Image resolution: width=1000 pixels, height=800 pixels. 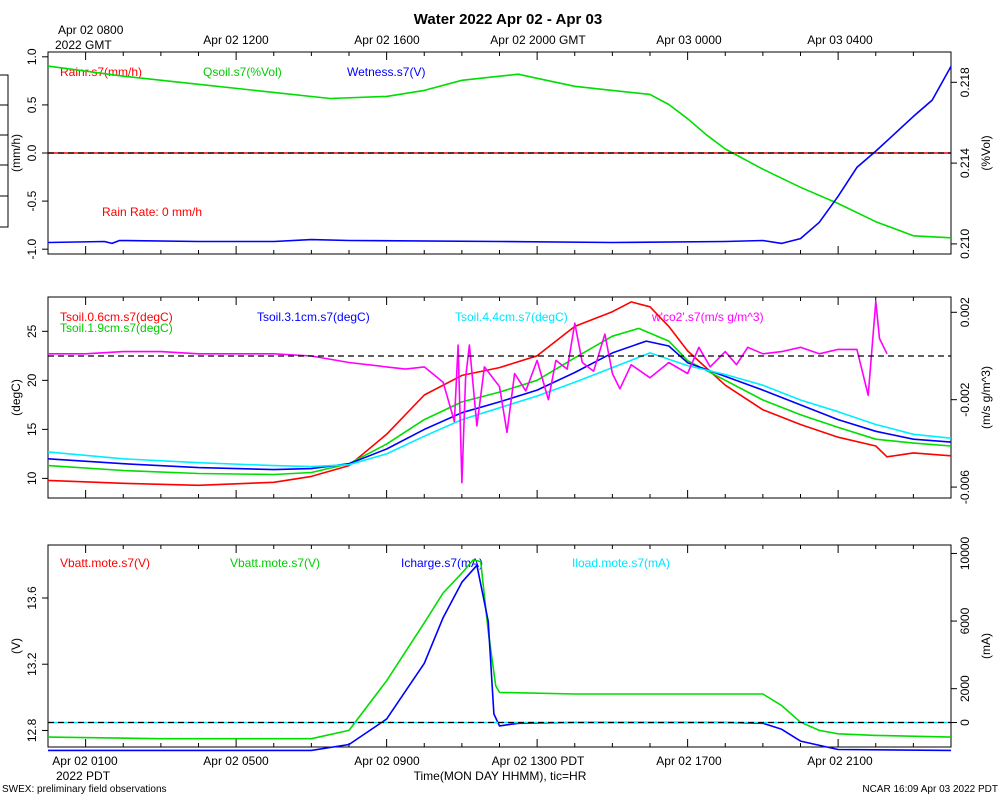 I want to click on y-tick-label-left: 1.0, so click(x=32, y=56).